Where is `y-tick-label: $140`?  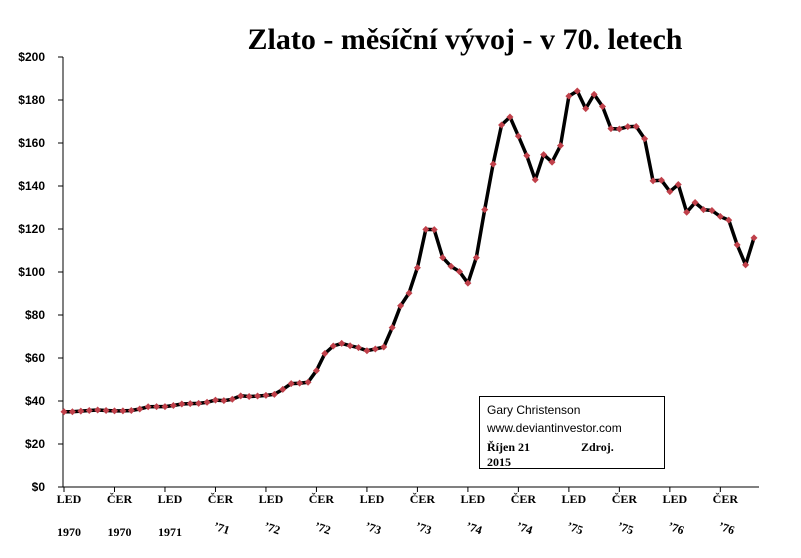
y-tick-label: $140 is located at coordinates (31, 186).